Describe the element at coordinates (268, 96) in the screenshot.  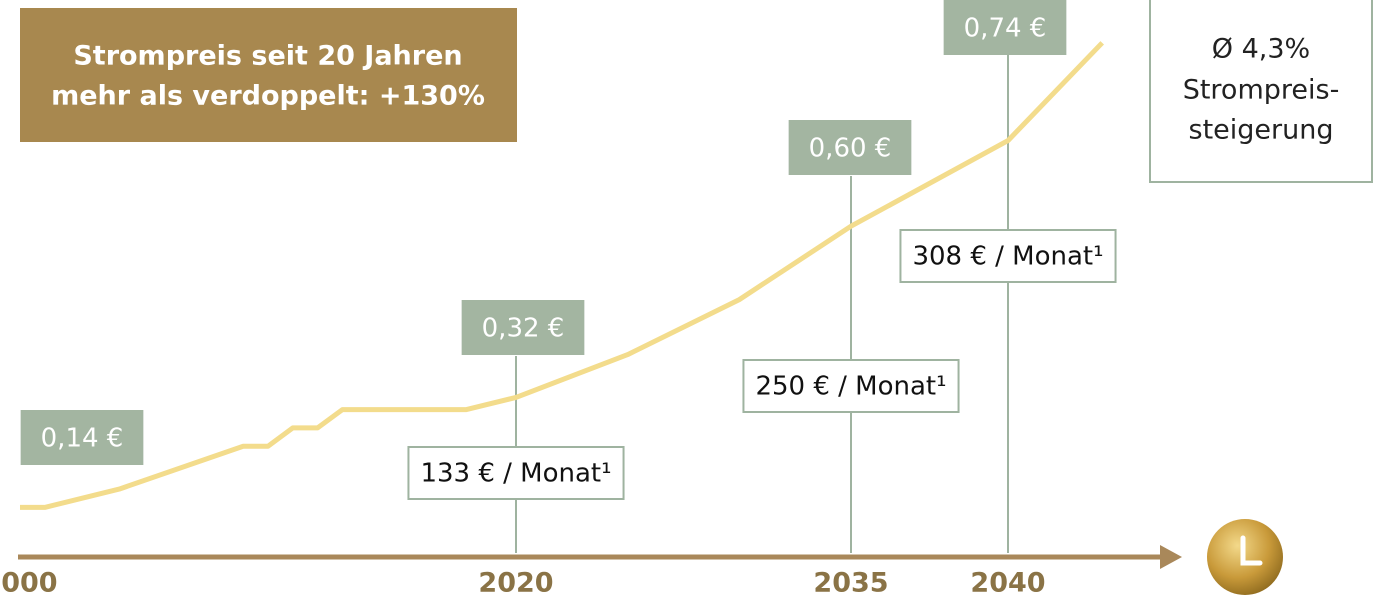
I see `title-line: mehr als verdoppelt: +130%` at that location.